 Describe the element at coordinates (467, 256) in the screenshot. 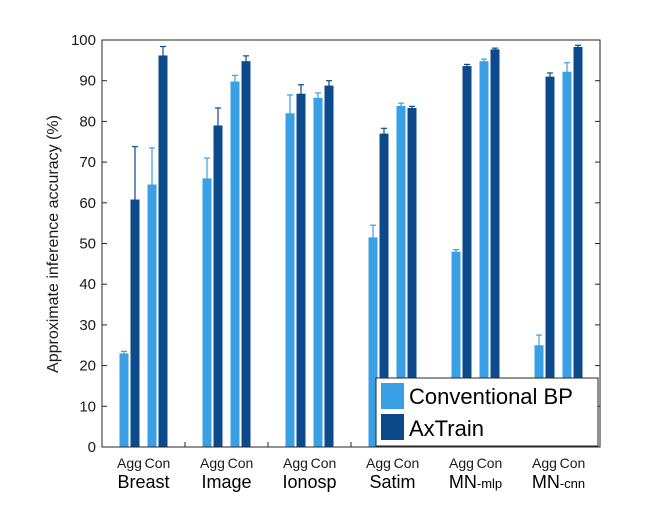

I see `bar-axtrain-mn-mlp-agg` at that location.